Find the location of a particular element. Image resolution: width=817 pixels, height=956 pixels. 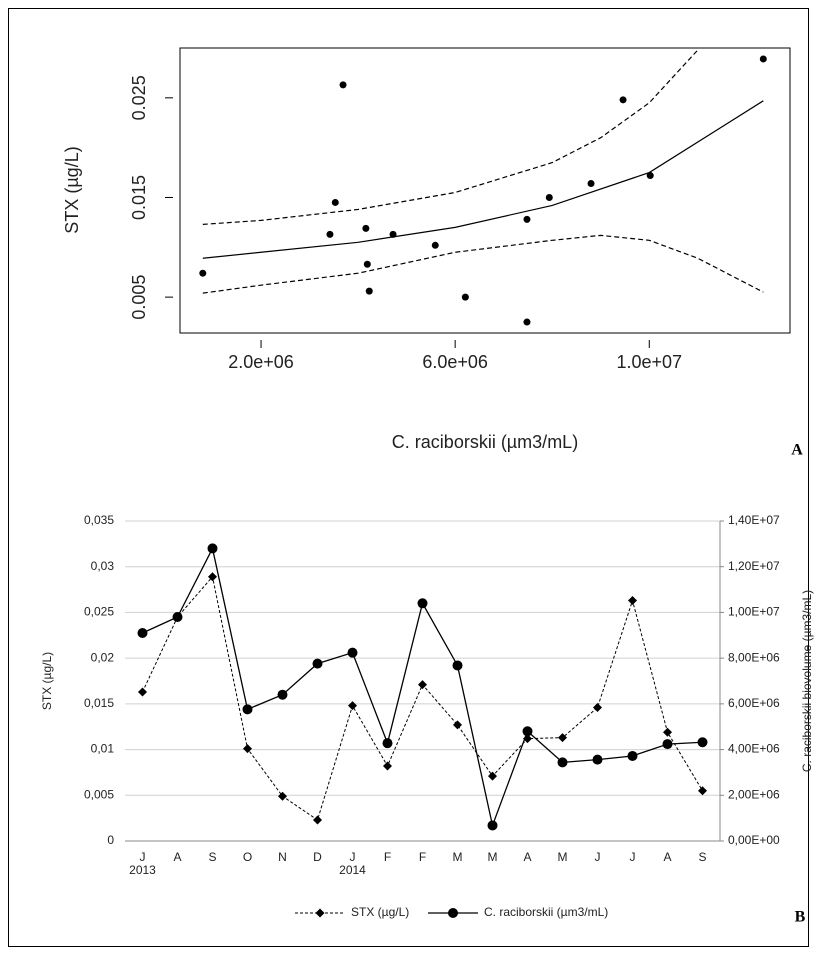

x-tick-label: F is located at coordinates (387, 857).